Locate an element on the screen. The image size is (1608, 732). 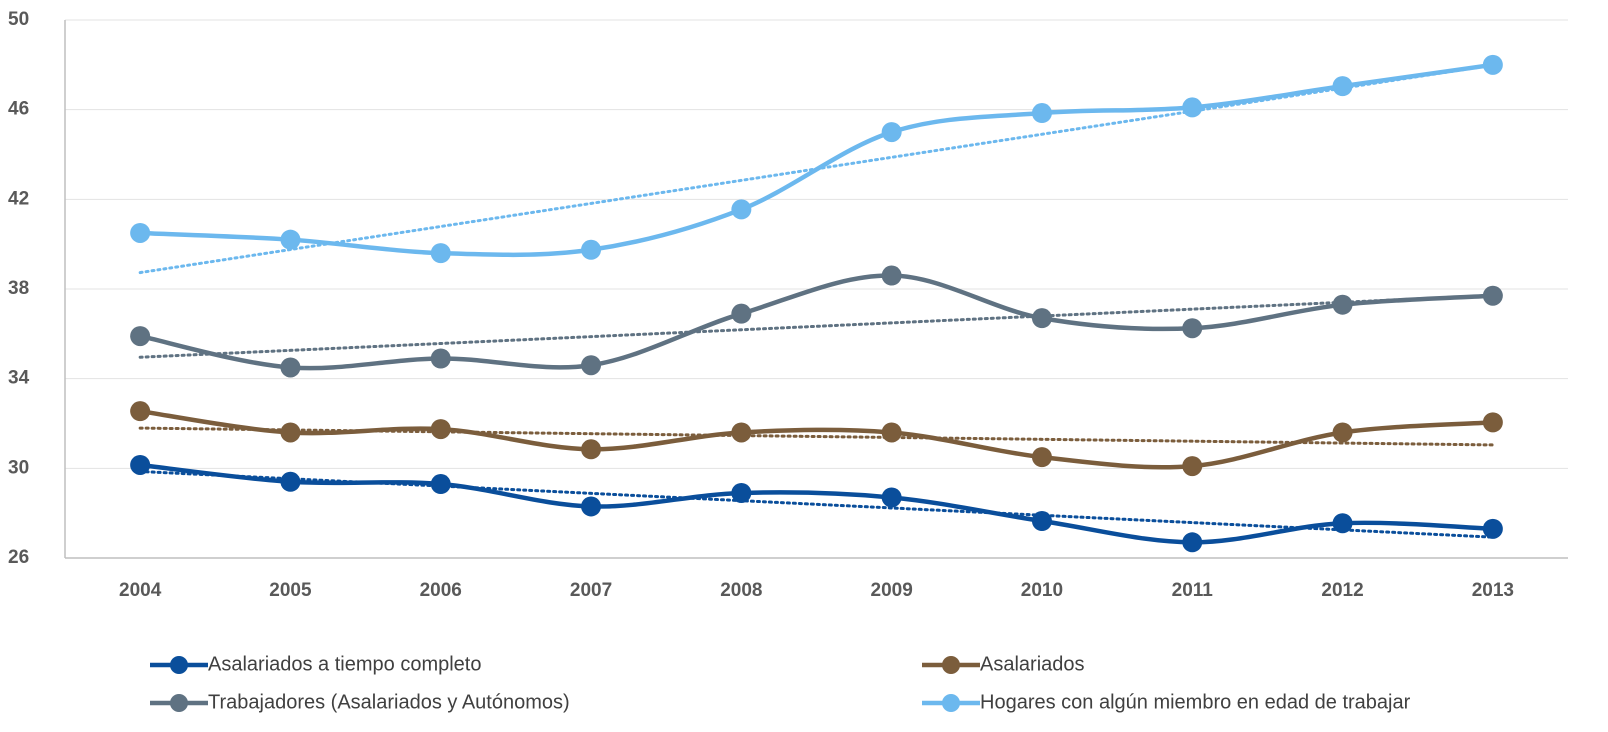
legend-label: Asalariados a tiempo completo is located at coordinates (344, 664).